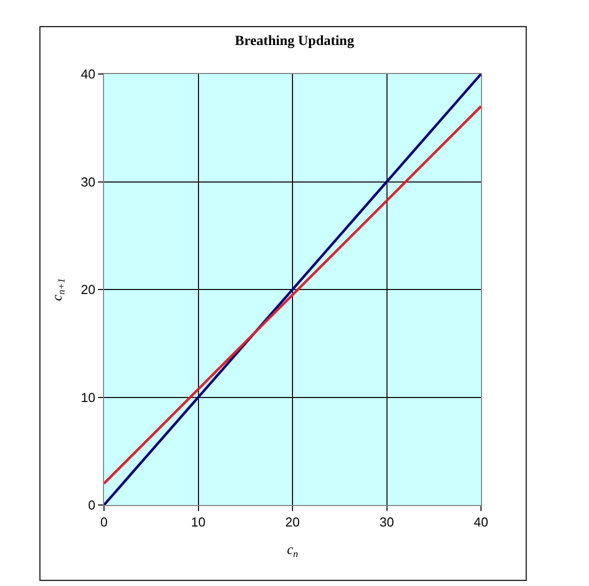  What do you see at coordinates (292, 551) in the screenshot?
I see `x-axis-title: c$_{n}$` at bounding box center [292, 551].